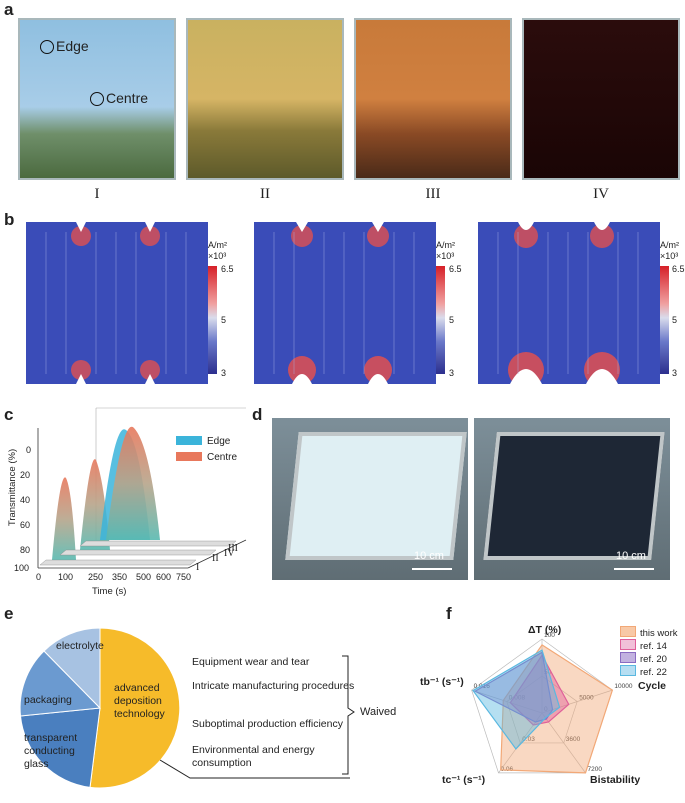  What do you see at coordinates (615, 780) in the screenshot?
I see `radar-axis-bistability: Bistability` at bounding box center [615, 780].